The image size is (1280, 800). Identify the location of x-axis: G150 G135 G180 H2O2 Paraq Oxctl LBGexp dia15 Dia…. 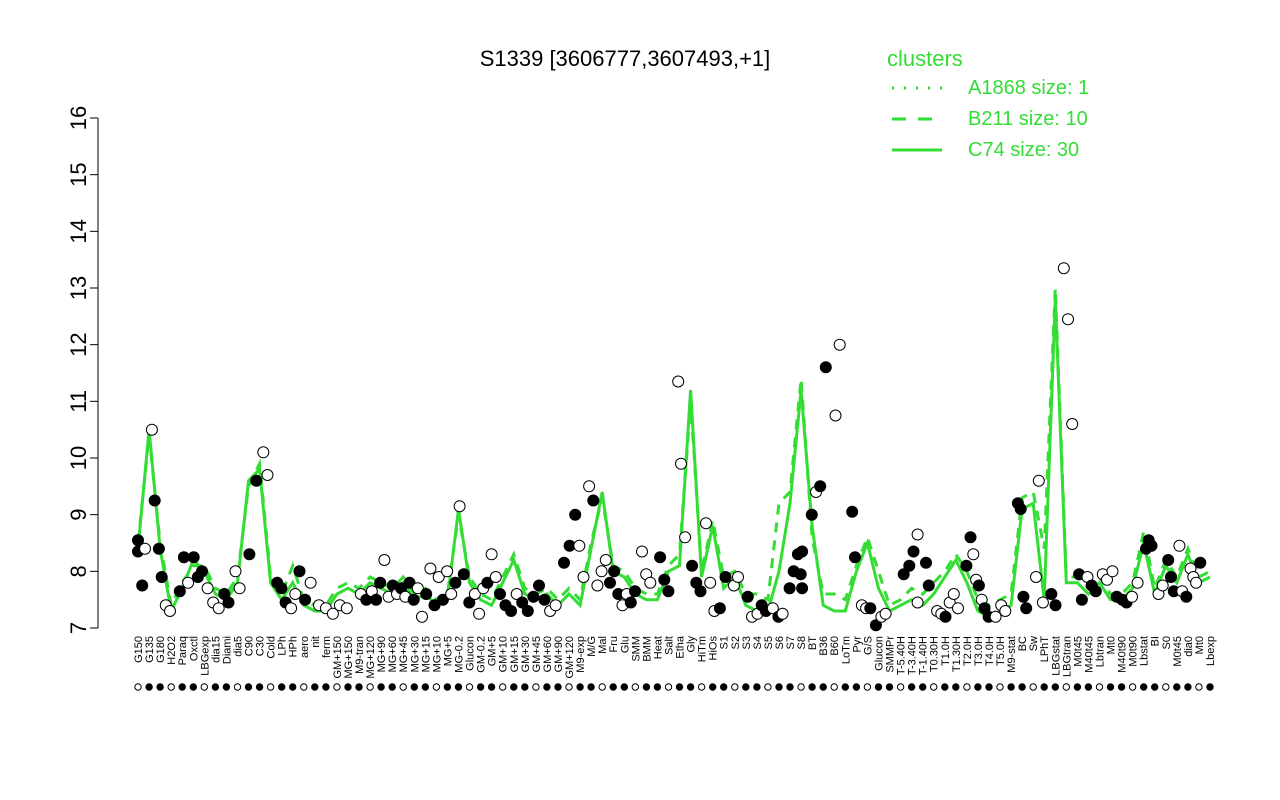
(675, 663).